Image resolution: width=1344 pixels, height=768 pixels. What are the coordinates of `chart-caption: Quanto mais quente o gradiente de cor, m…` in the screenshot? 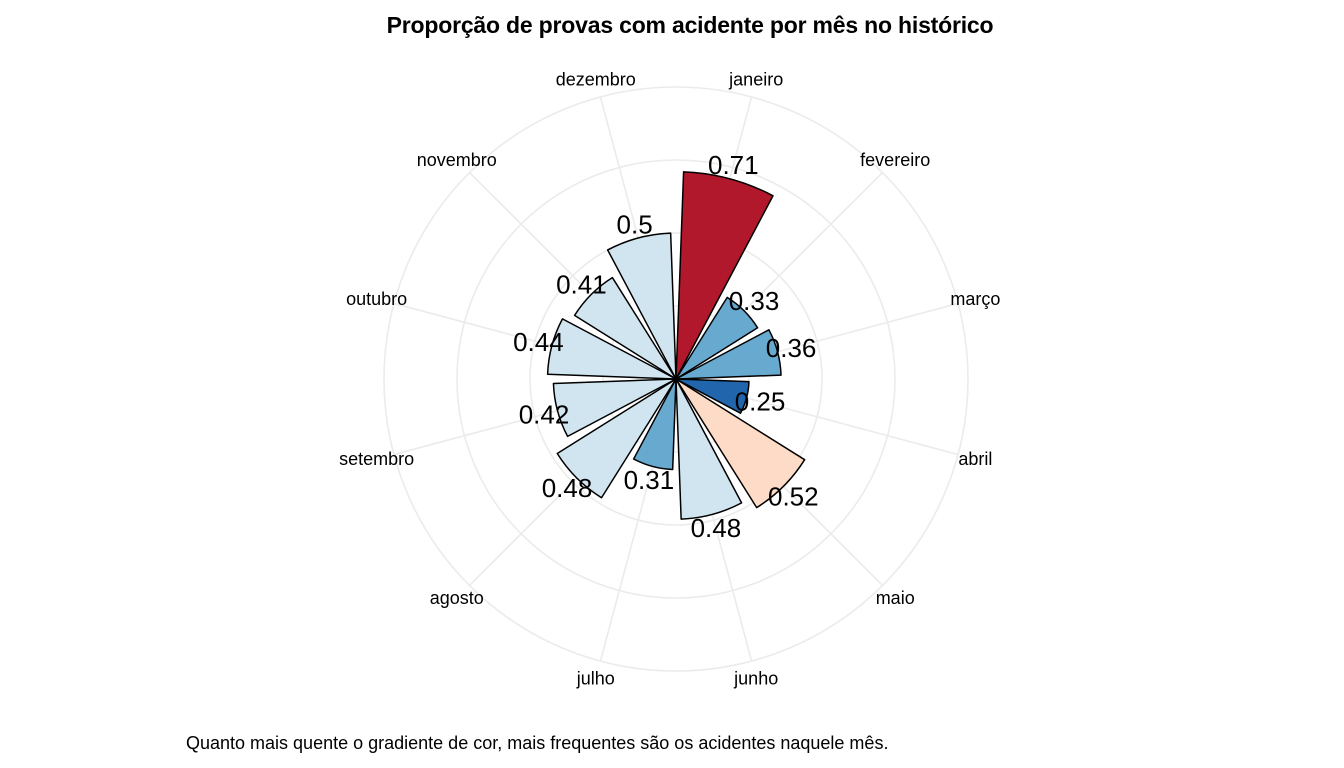 It's located at (537, 743).